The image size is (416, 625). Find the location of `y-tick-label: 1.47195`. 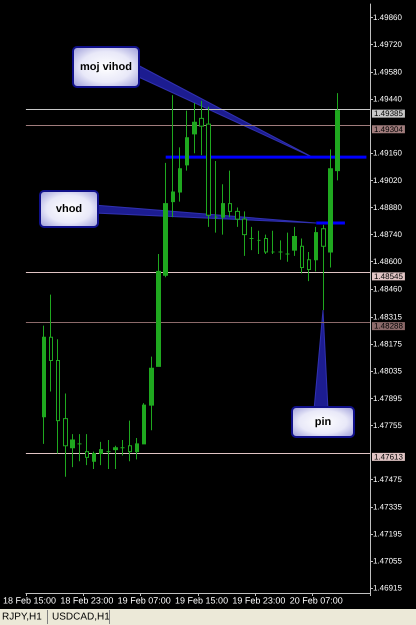

y-tick-label: 1.47195 is located at coordinates (387, 533).